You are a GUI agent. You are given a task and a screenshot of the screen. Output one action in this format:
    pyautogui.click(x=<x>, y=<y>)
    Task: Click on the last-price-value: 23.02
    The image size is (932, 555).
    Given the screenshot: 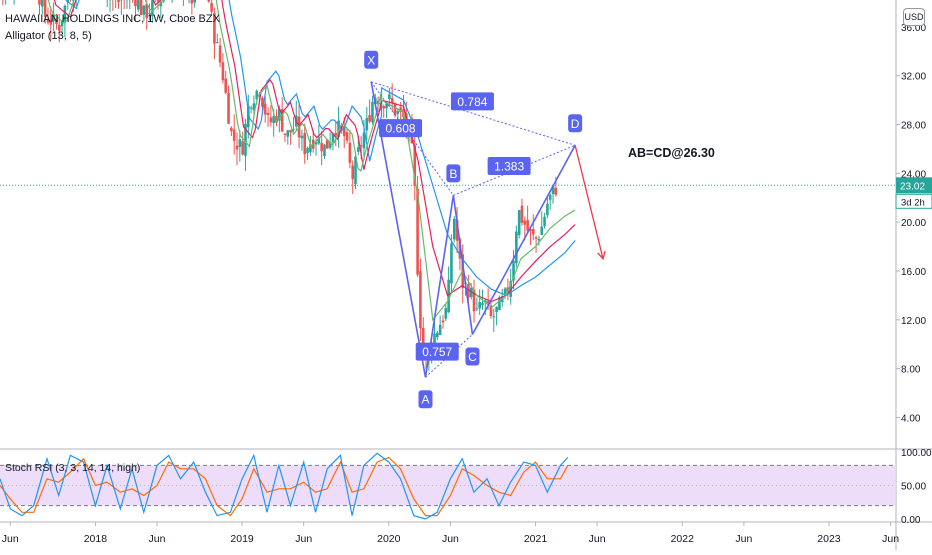 What is the action you would take?
    pyautogui.click(x=912, y=186)
    